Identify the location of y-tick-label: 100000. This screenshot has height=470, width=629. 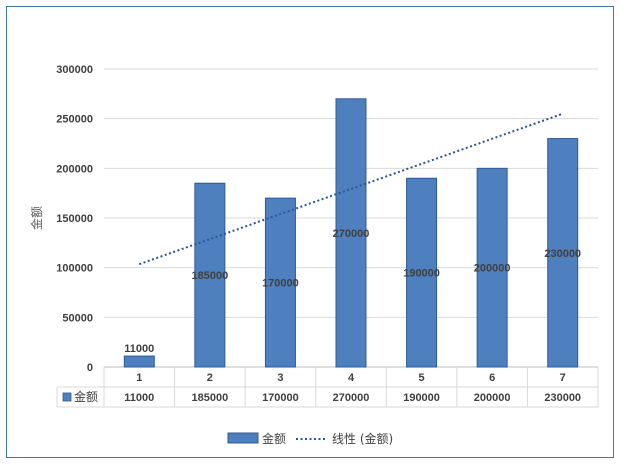
(74, 269).